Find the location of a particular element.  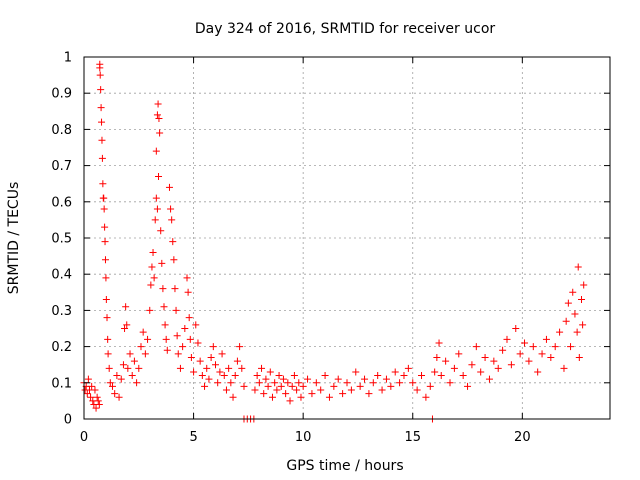

y-tick-labels: 0 0.1 0.2 0.3 0.4 0.5 0.6 0.7 0.8 0.9 1 is located at coordinates (61, 239).